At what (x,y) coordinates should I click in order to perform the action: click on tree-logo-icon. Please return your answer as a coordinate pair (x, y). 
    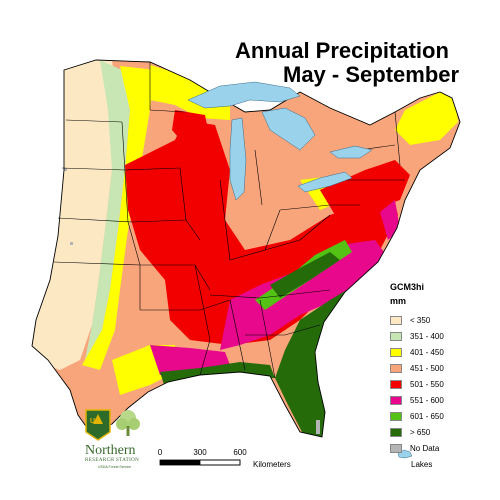
    Looking at the image, I should click on (128, 423).